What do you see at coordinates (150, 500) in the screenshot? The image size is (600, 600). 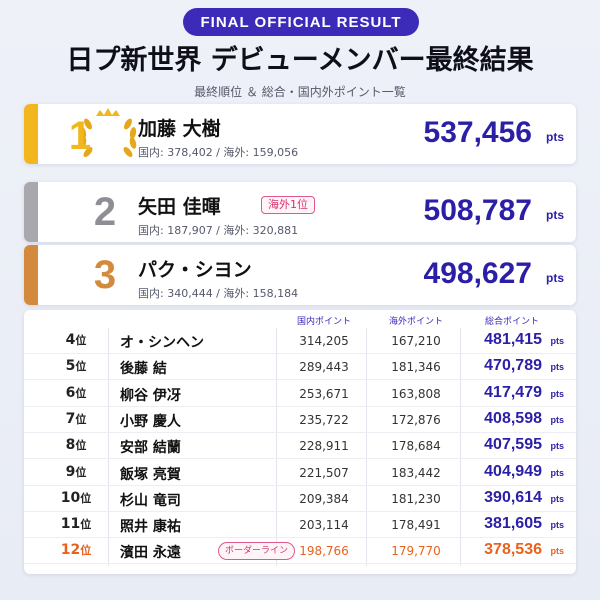 I see `member-name: 杉山 竜司` at bounding box center [150, 500].